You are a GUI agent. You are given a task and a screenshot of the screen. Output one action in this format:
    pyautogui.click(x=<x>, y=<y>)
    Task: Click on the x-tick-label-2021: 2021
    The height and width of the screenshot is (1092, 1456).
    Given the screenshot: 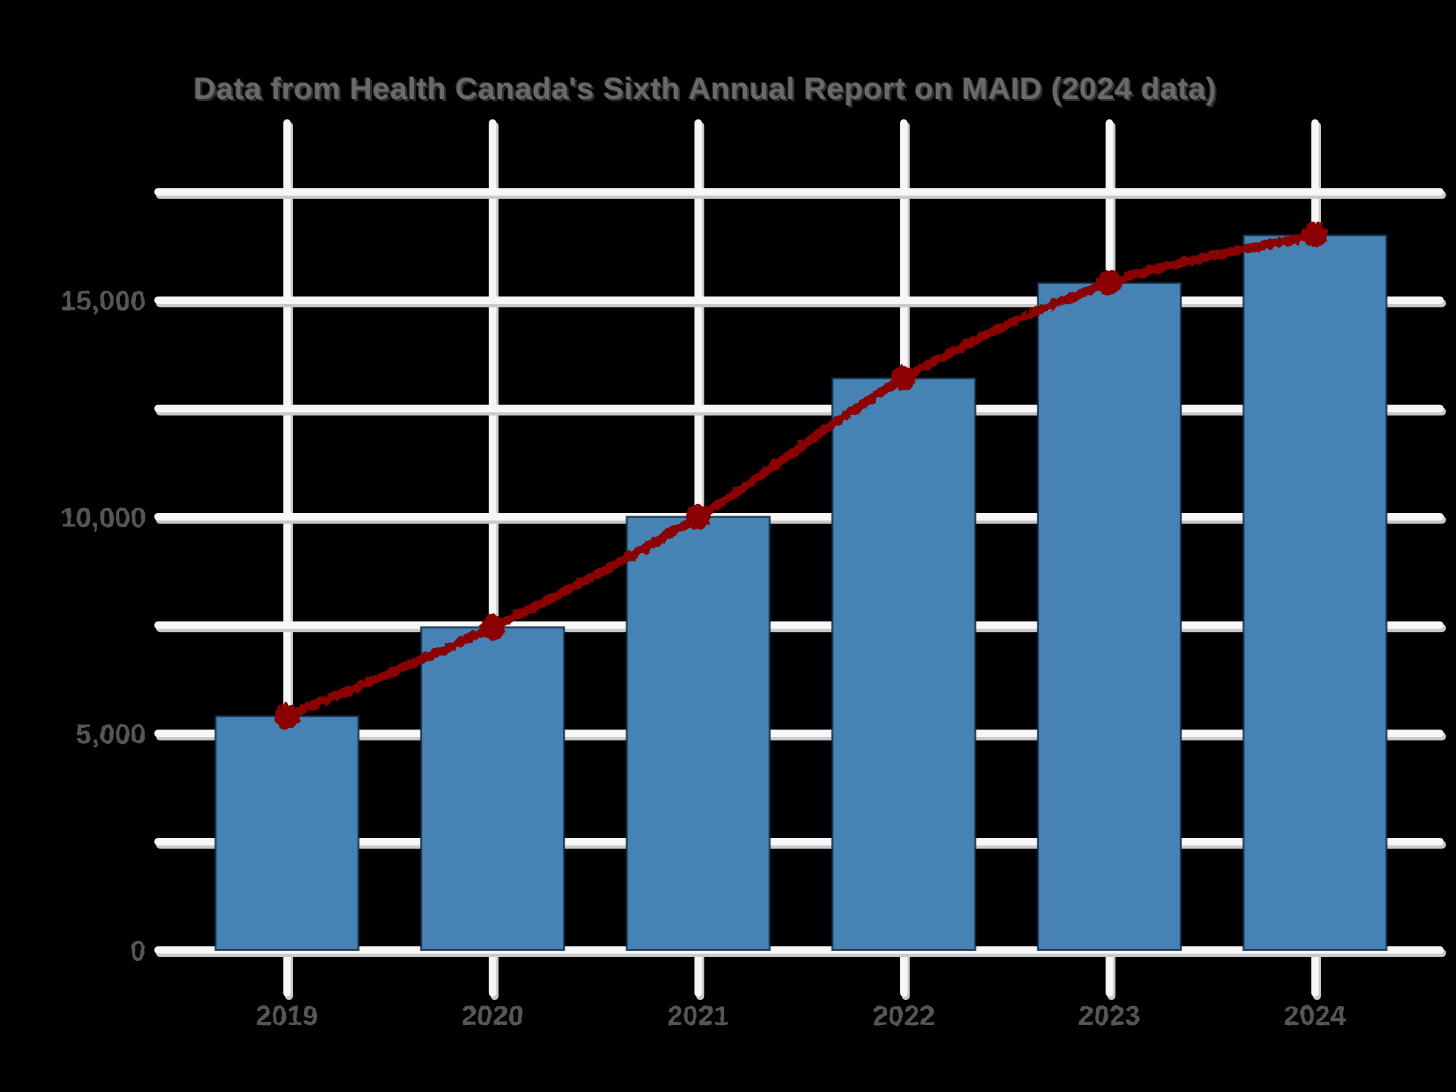 What is the action you would take?
    pyautogui.click(x=698, y=1015)
    